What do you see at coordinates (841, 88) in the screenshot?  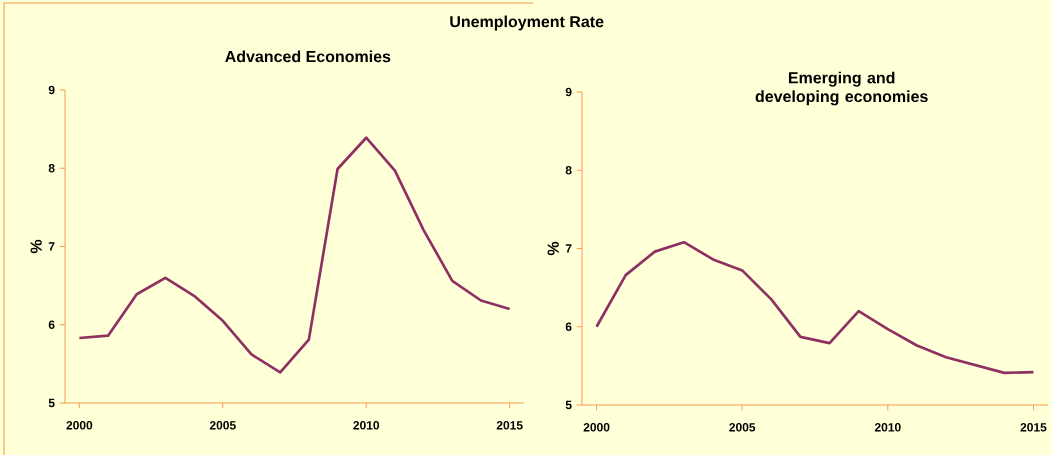 I see `chart-title: Emerging and developing economies` at bounding box center [841, 88].